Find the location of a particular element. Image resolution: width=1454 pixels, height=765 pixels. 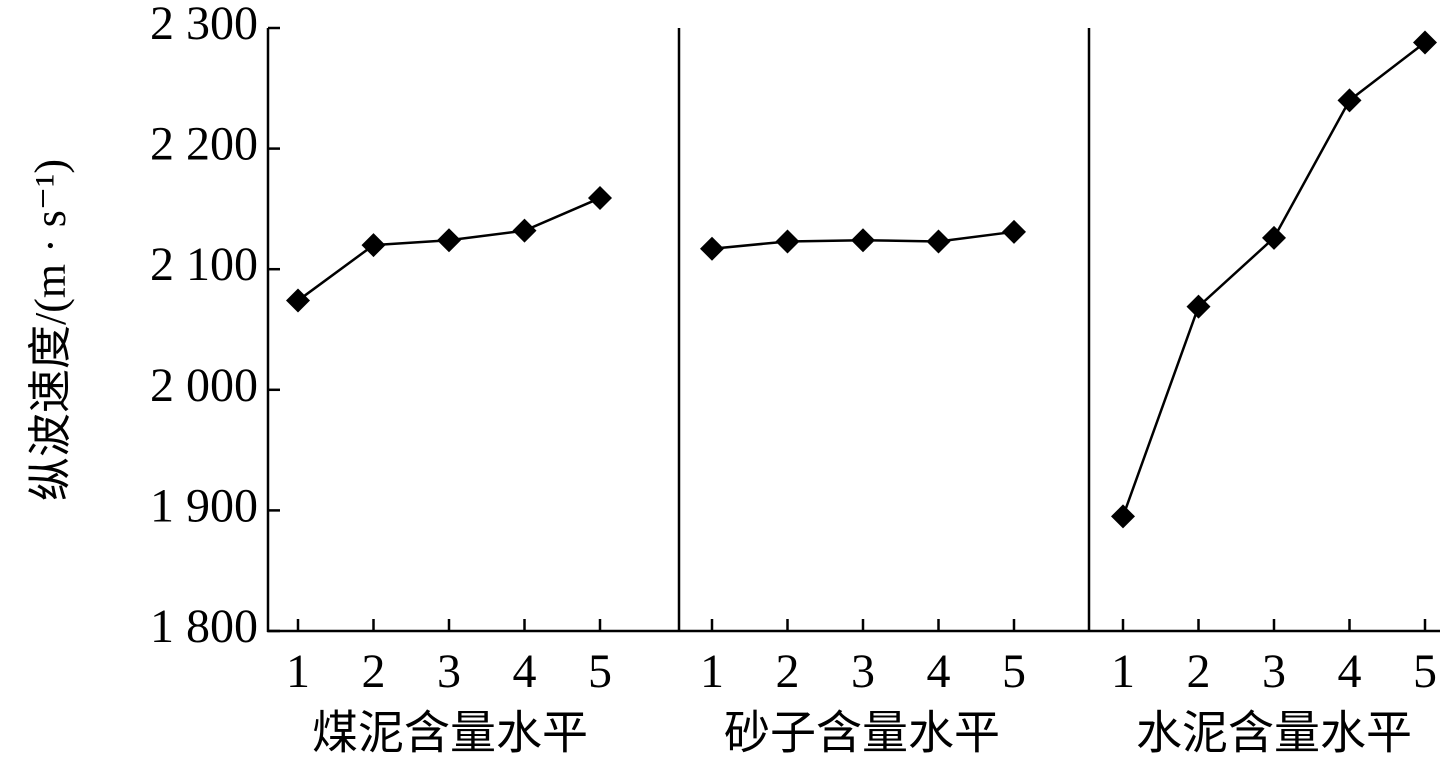

y-tick-label: 2 300 is located at coordinates (204, 25).